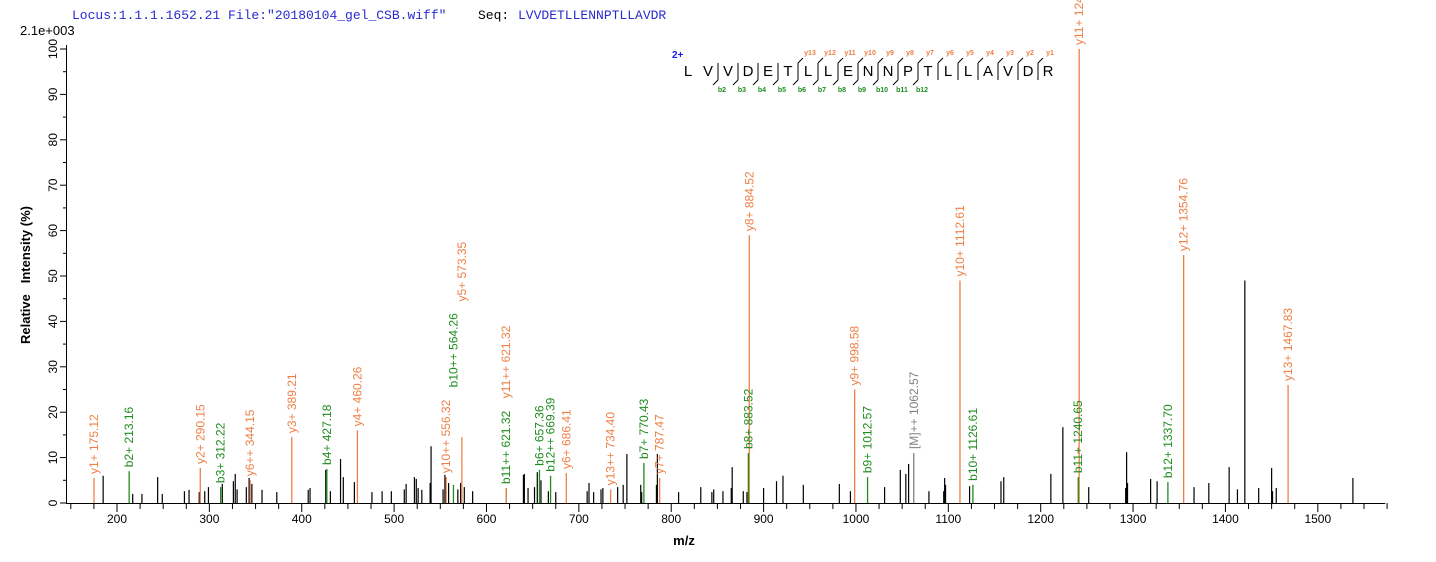  What do you see at coordinates (930, 53) in the screenshot?
I see `y-ion-marker: y7` at bounding box center [930, 53].